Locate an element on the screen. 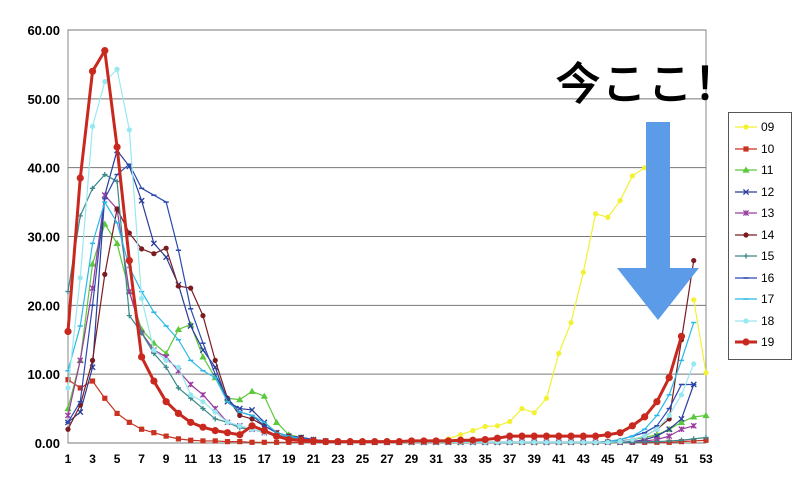 This screenshot has width=800, height=503. legend: 09 10 11 12 13 14 15 16 17 18 19 is located at coordinates (760, 236).